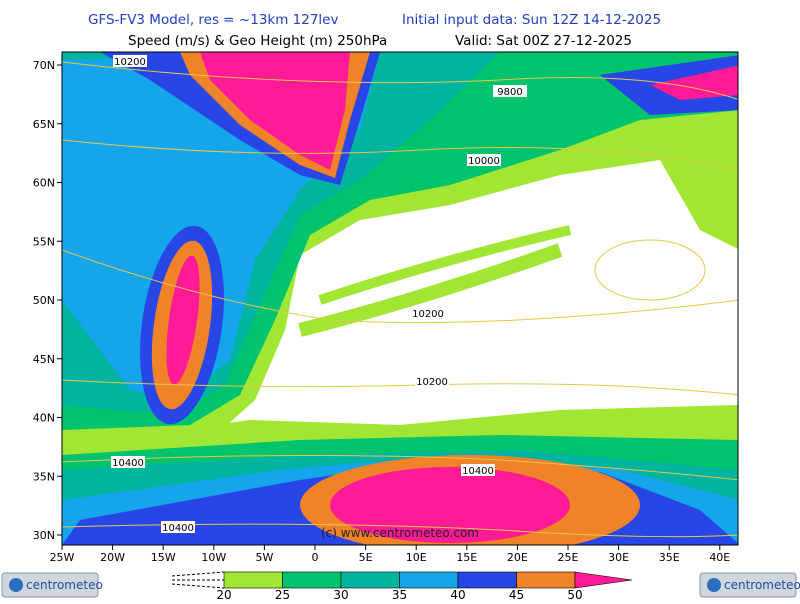 The image size is (800, 604). I want to click on lon-label: 20E, so click(517, 557).